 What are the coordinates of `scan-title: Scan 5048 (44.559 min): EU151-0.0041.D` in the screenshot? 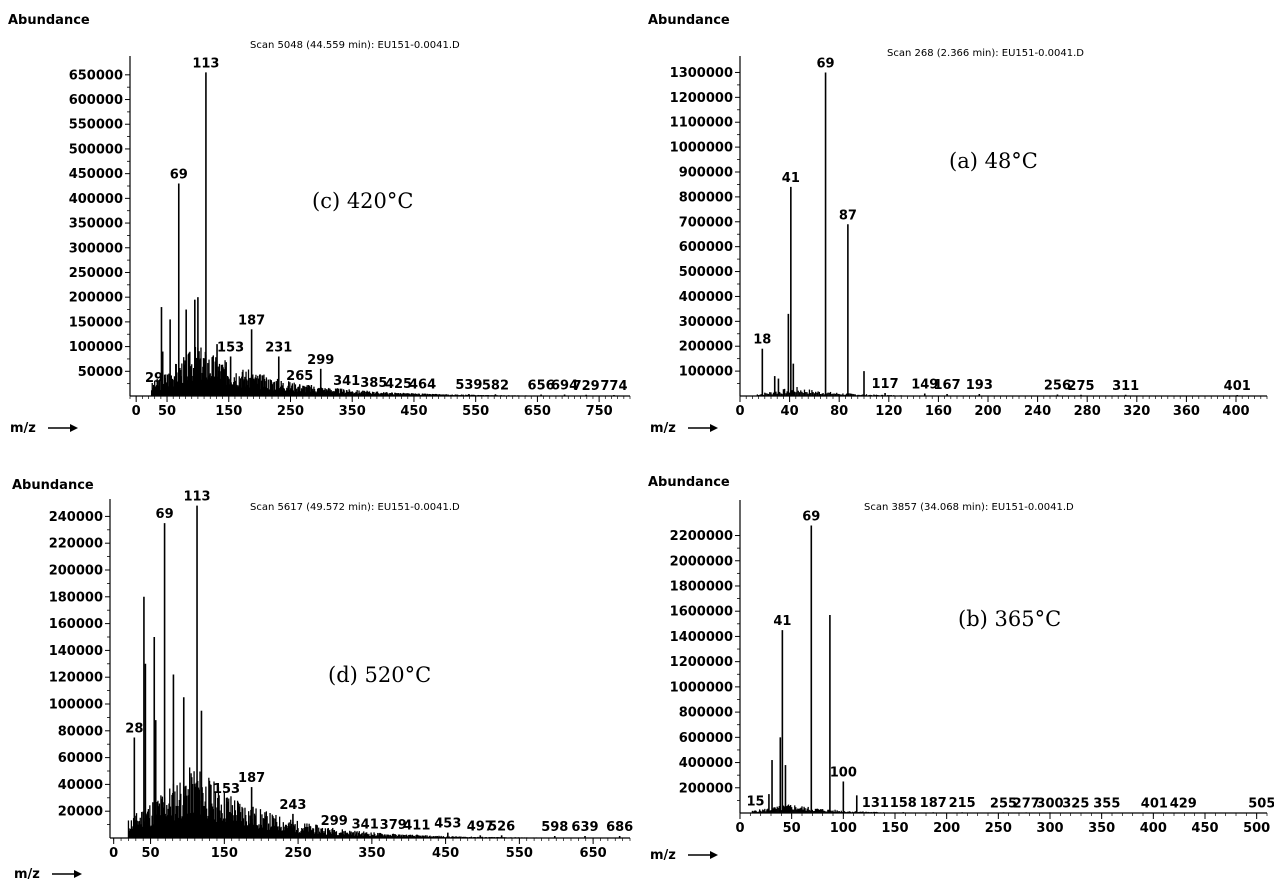 It's located at (355, 45).